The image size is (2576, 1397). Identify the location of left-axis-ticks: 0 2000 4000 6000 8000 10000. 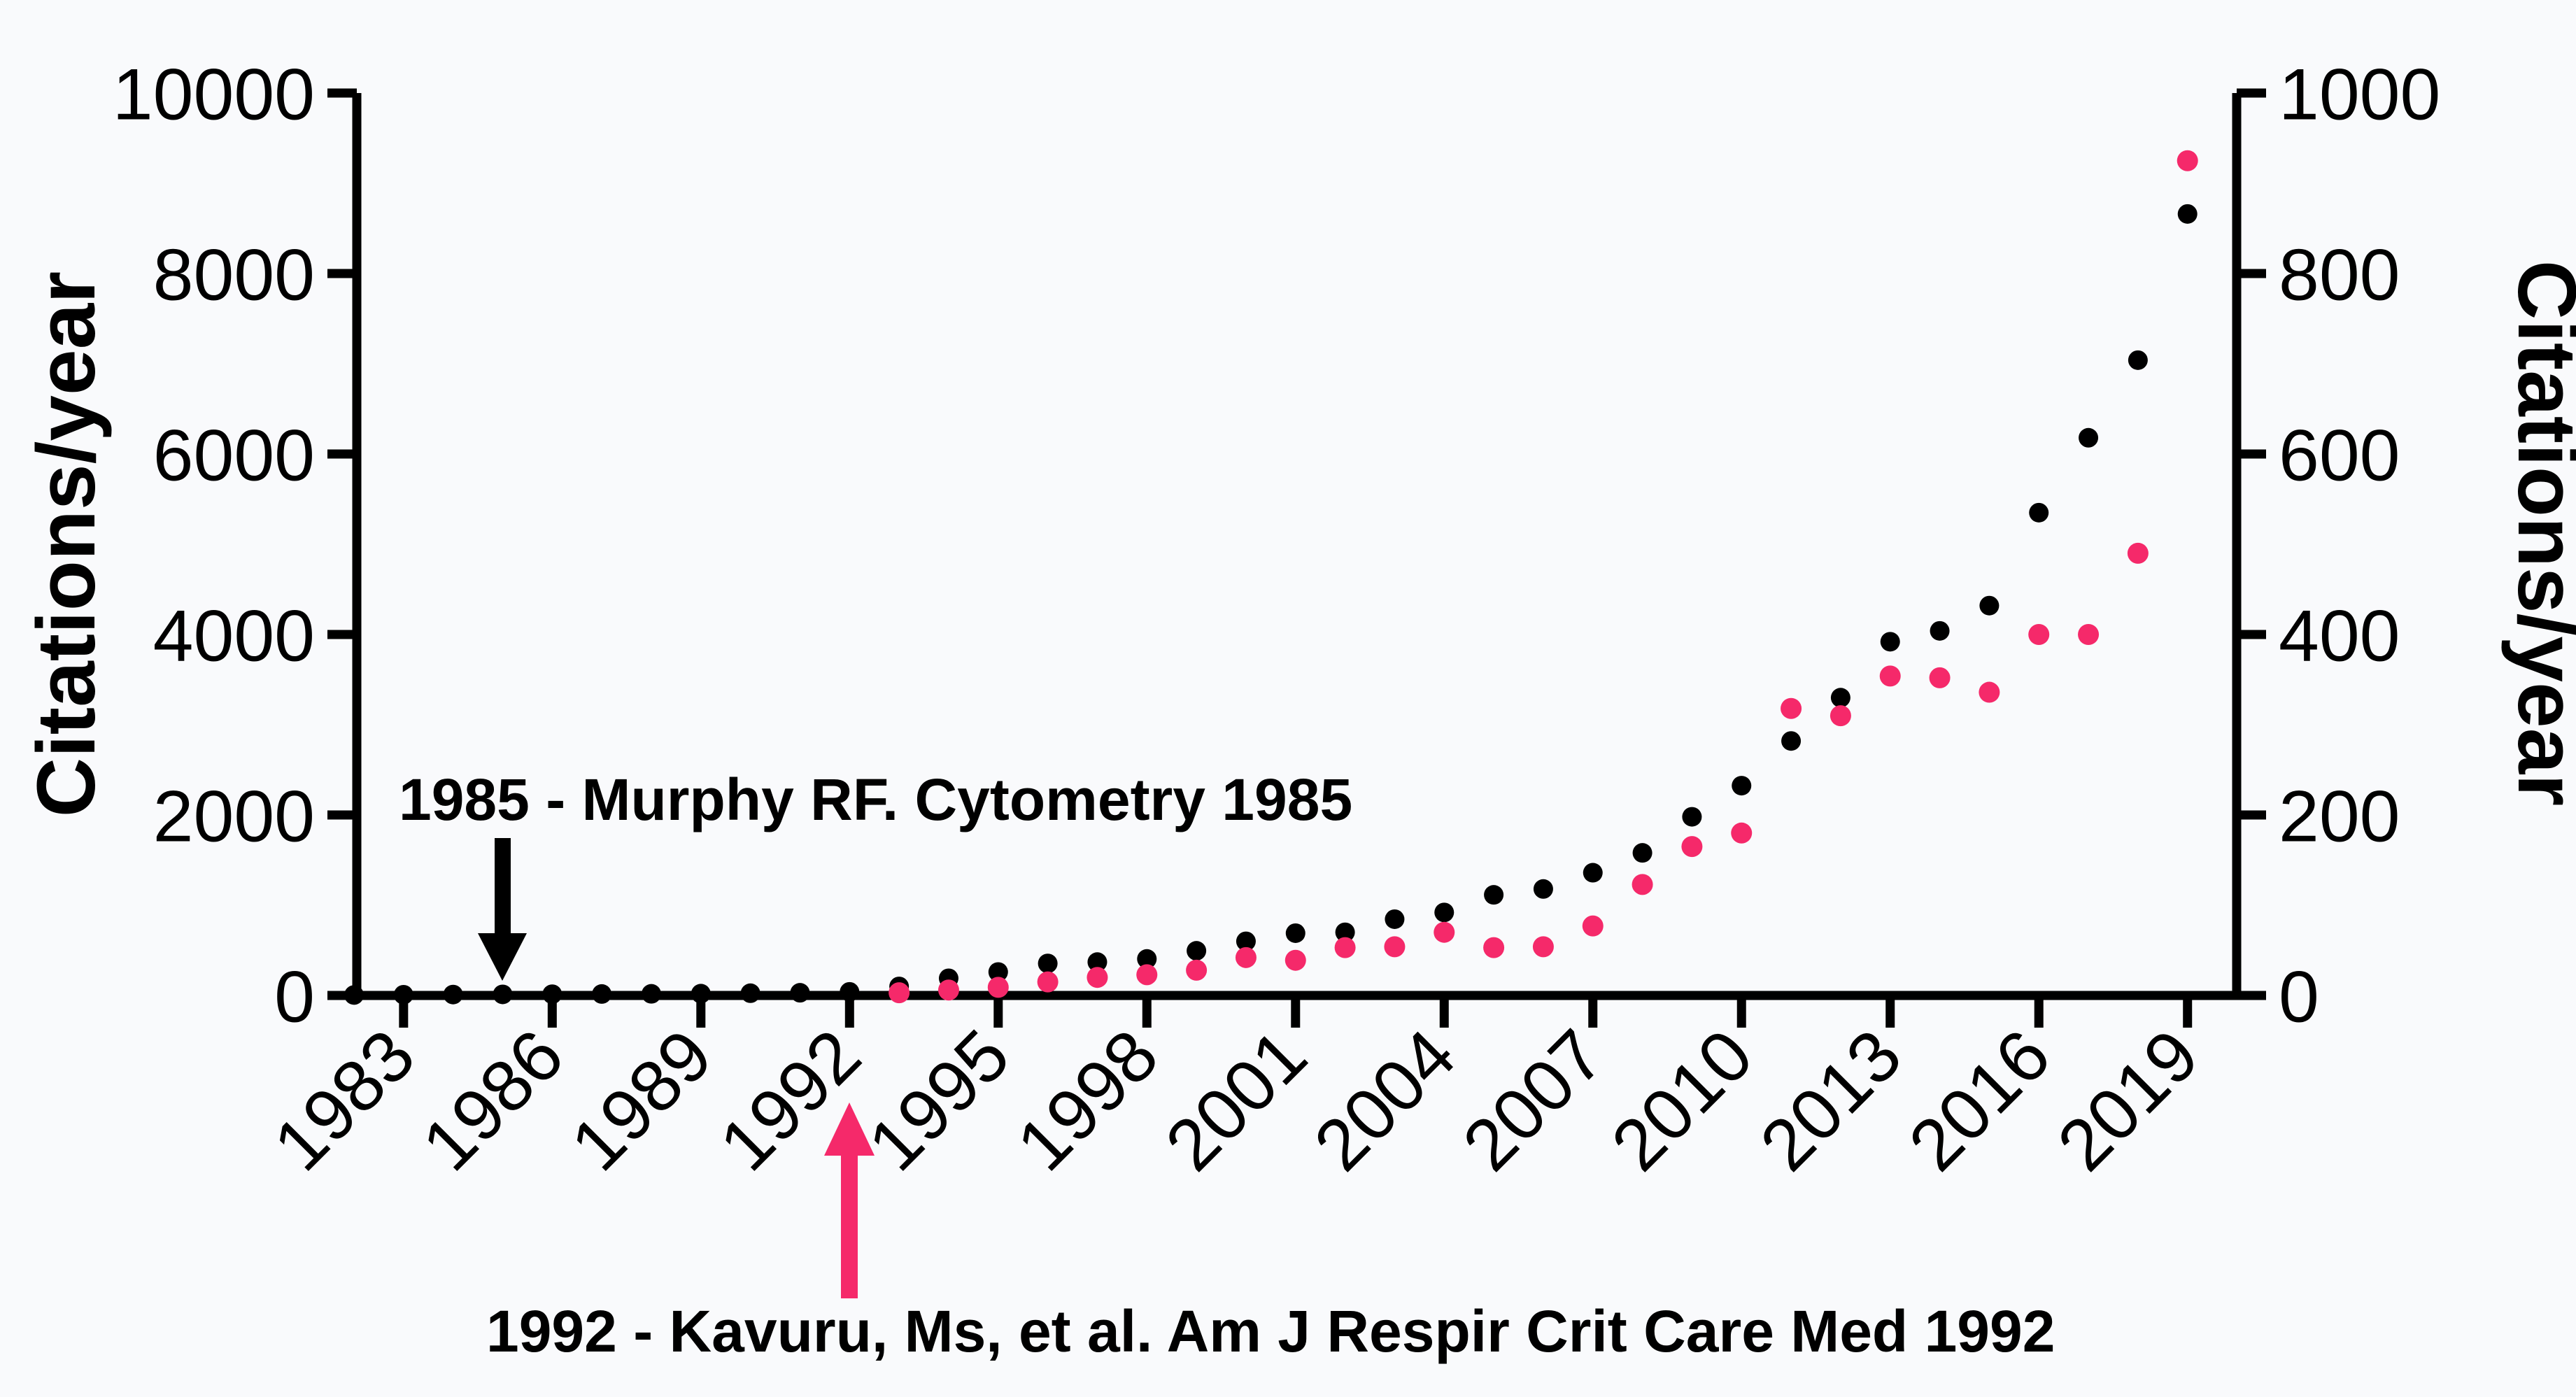
(235, 545).